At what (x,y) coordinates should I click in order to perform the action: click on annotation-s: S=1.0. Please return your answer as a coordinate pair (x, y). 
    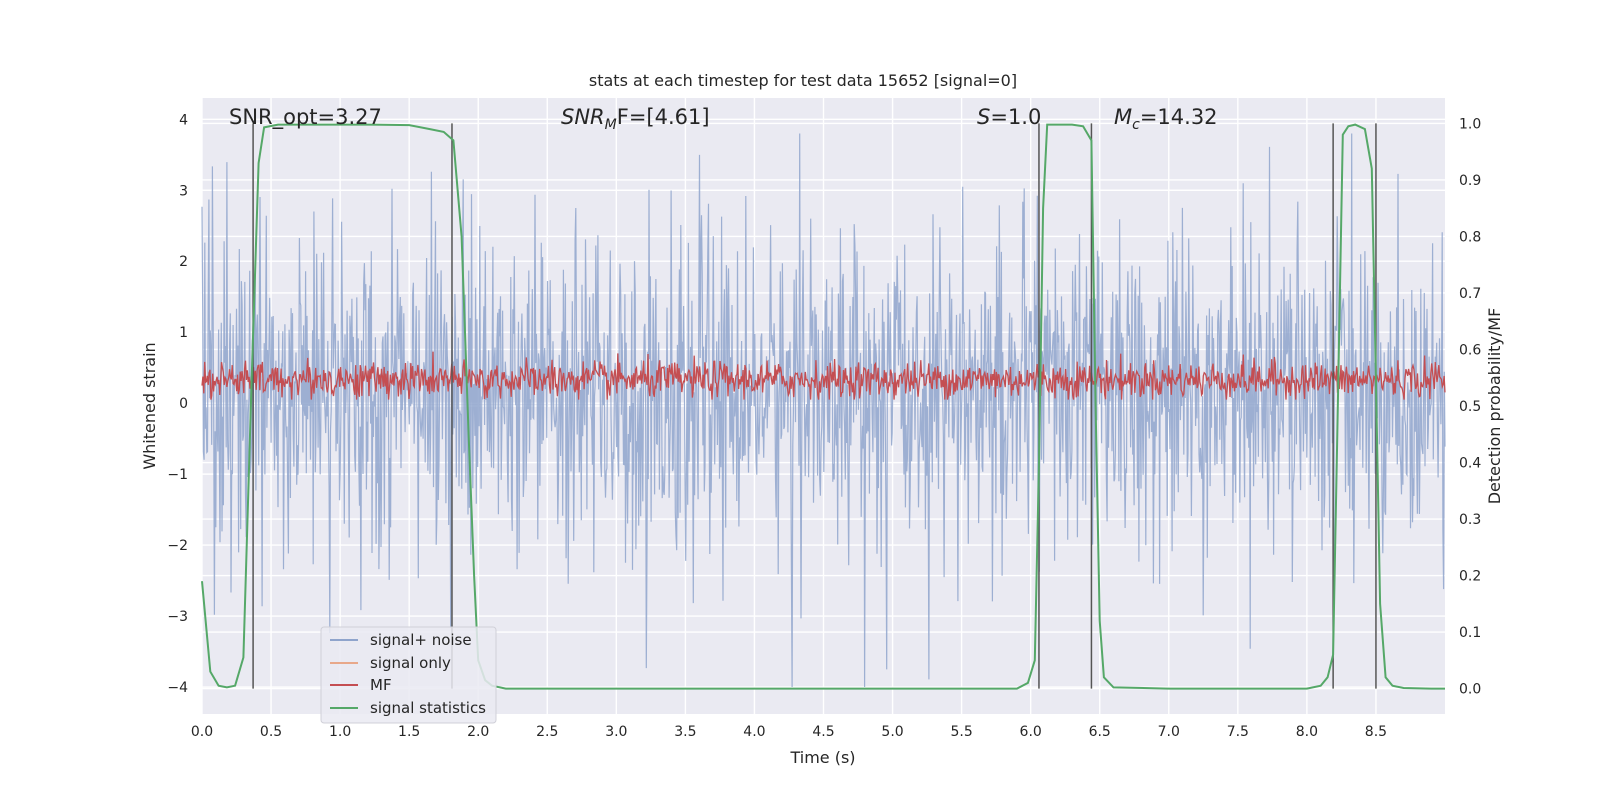
    Looking at the image, I should click on (1009, 117).